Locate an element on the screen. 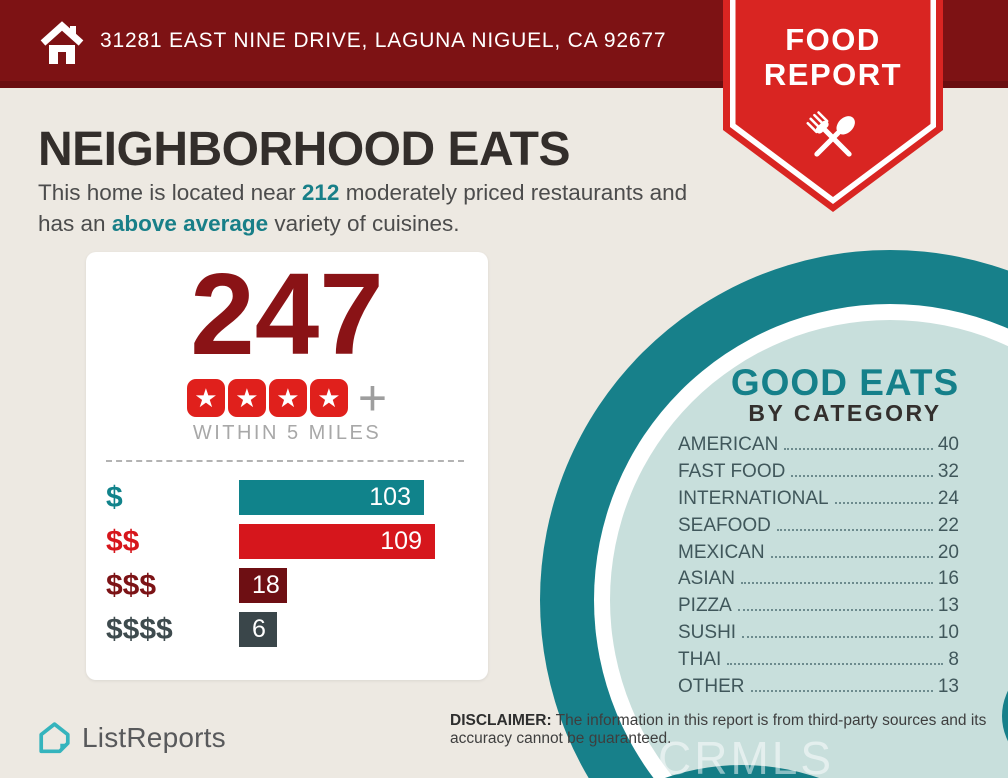 The width and height of the screenshot is (1008, 778). bar-row: $$ 109 is located at coordinates (288, 541).